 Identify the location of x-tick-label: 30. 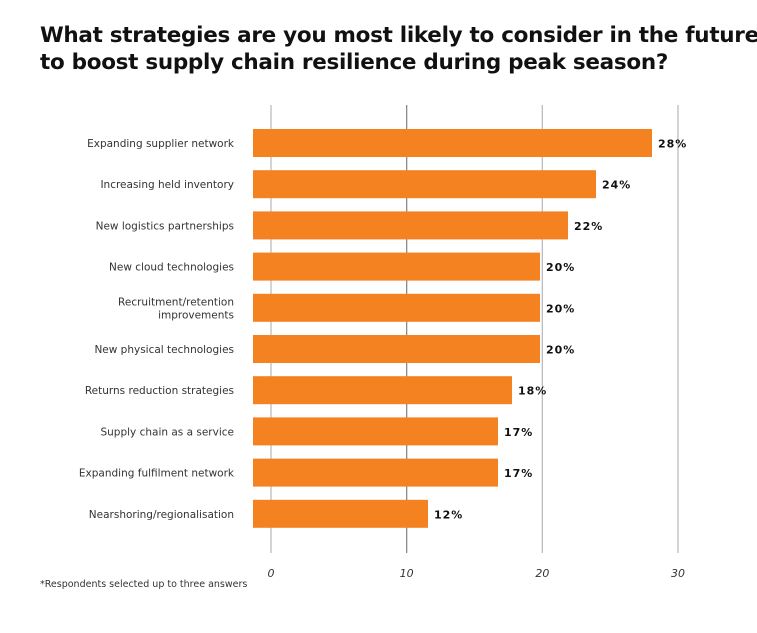
(678, 573).